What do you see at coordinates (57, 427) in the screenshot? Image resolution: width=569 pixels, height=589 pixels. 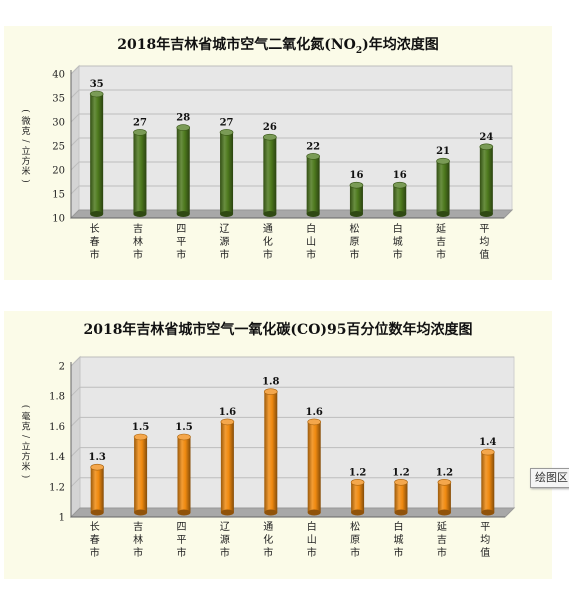 I see `y-tick-label: 1.6` at bounding box center [57, 427].